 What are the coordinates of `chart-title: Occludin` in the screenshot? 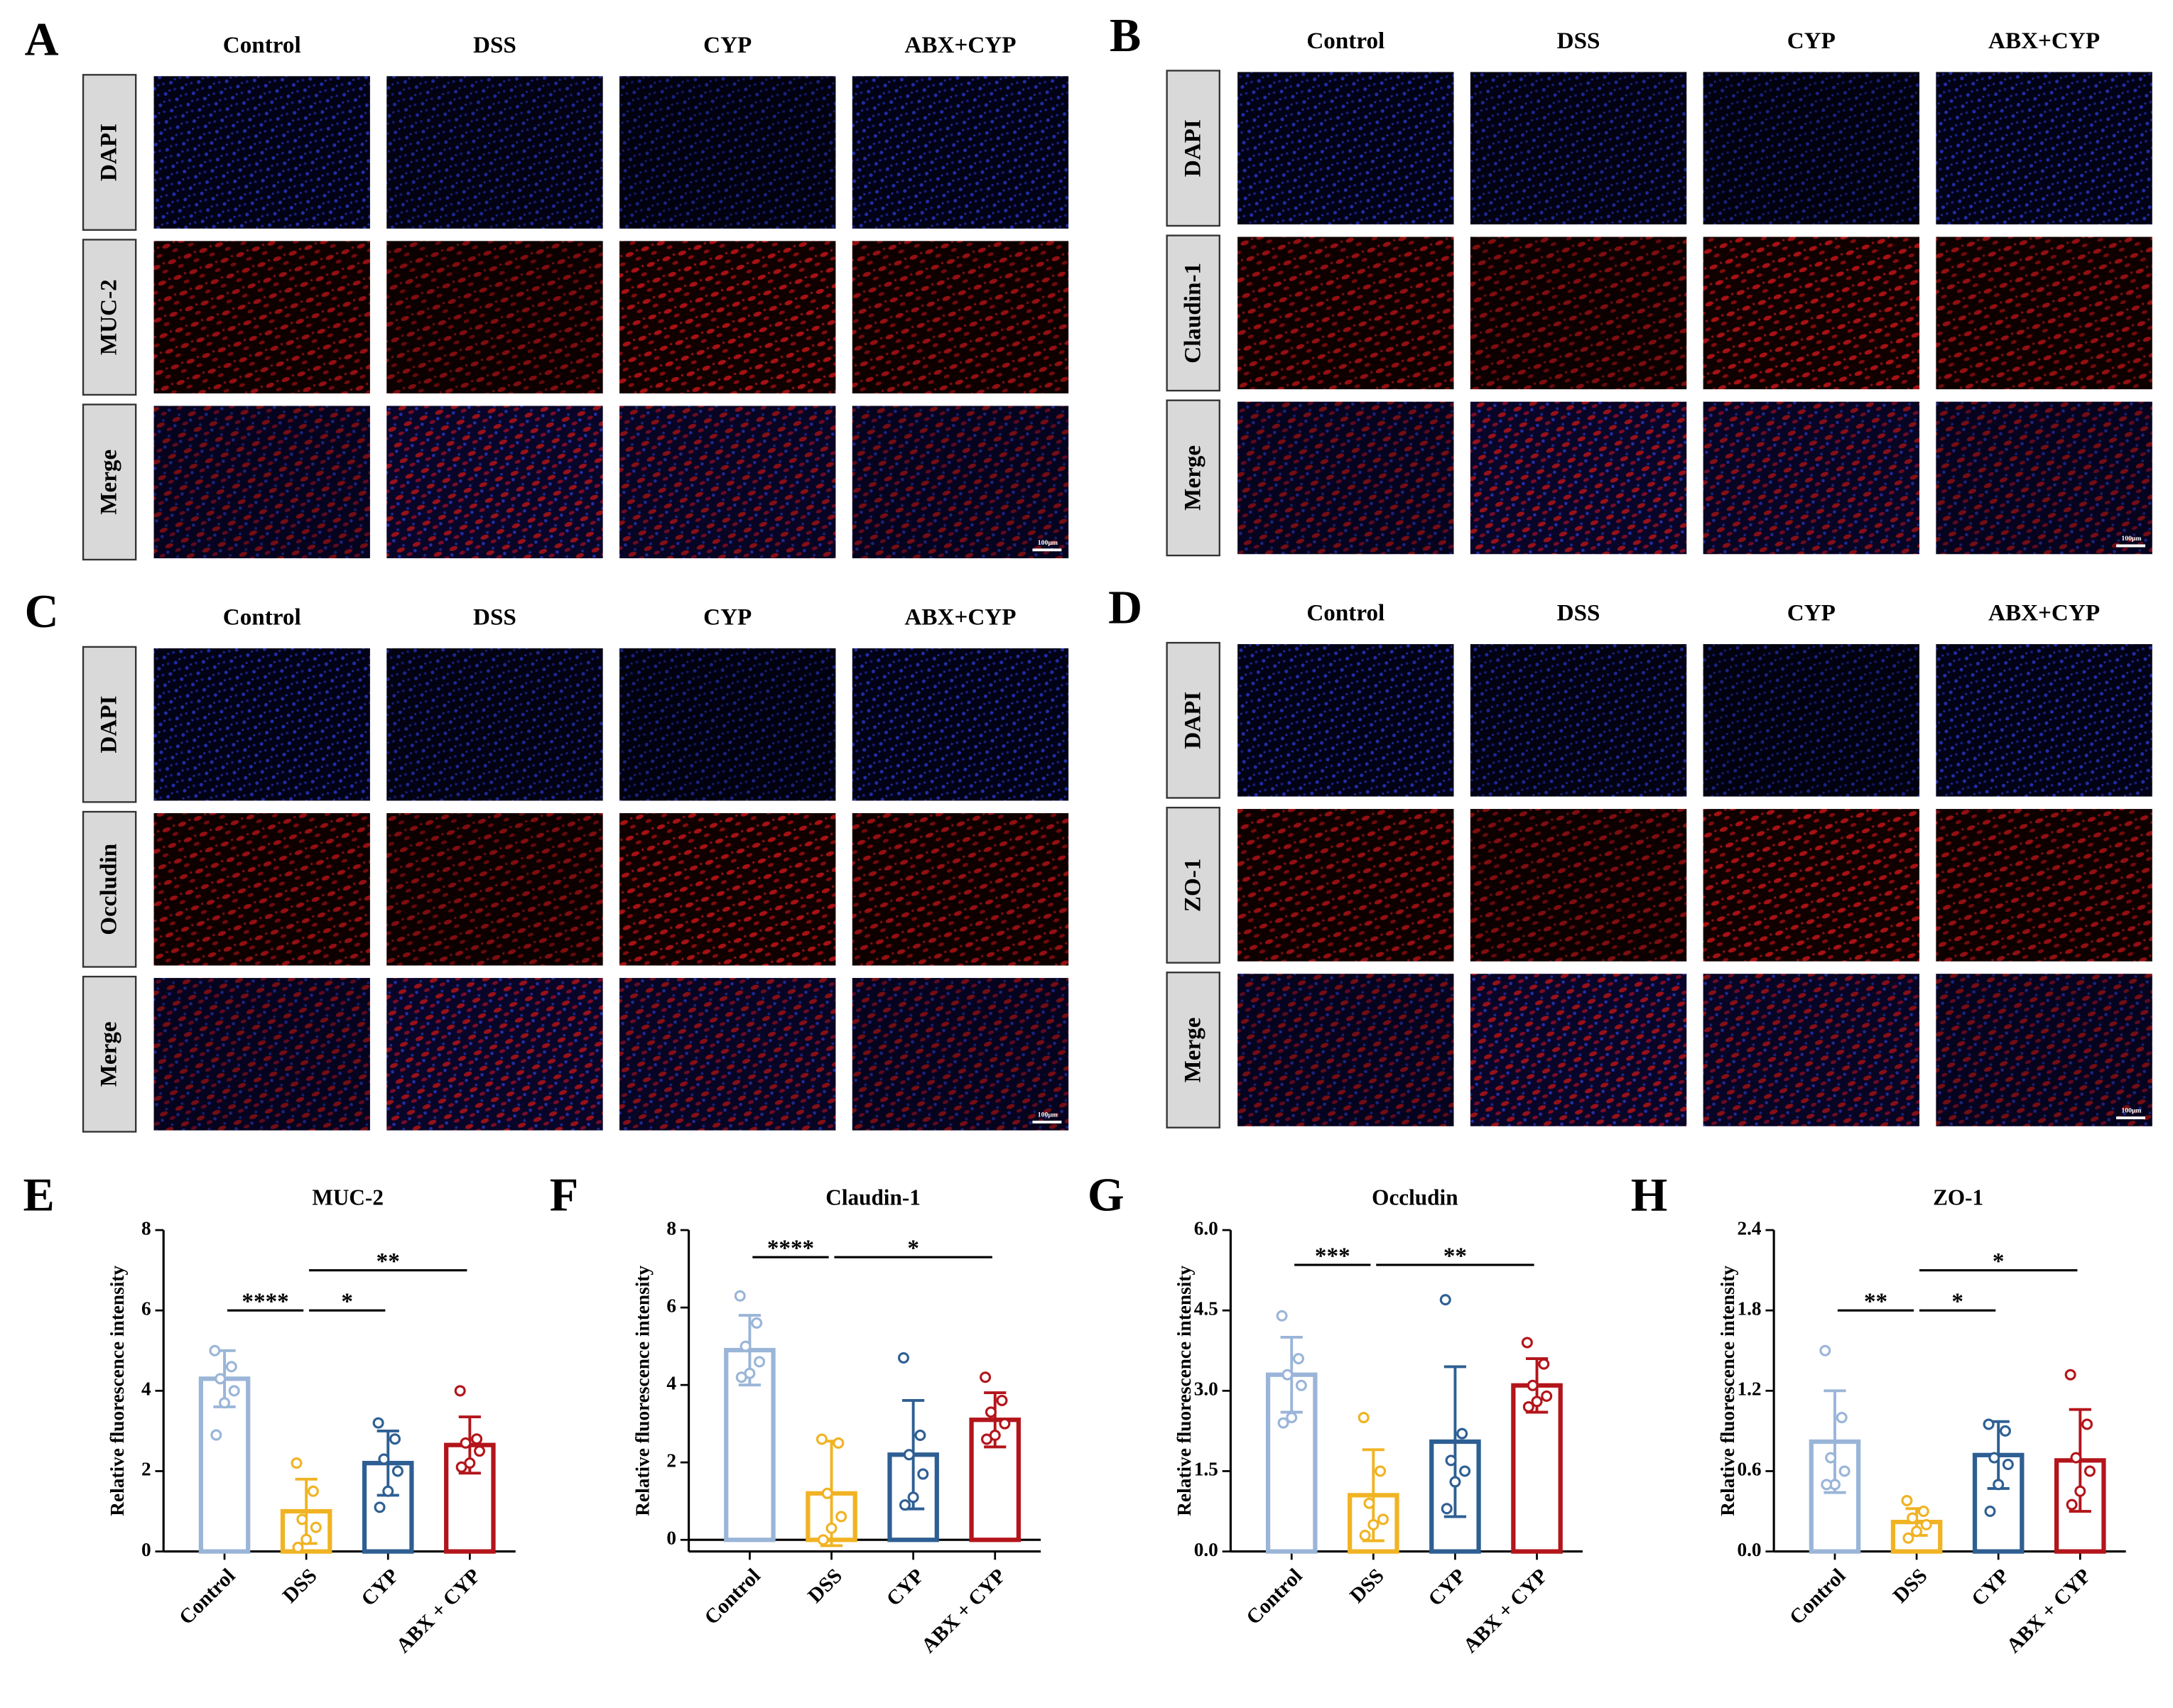 It's located at (1415, 1197).